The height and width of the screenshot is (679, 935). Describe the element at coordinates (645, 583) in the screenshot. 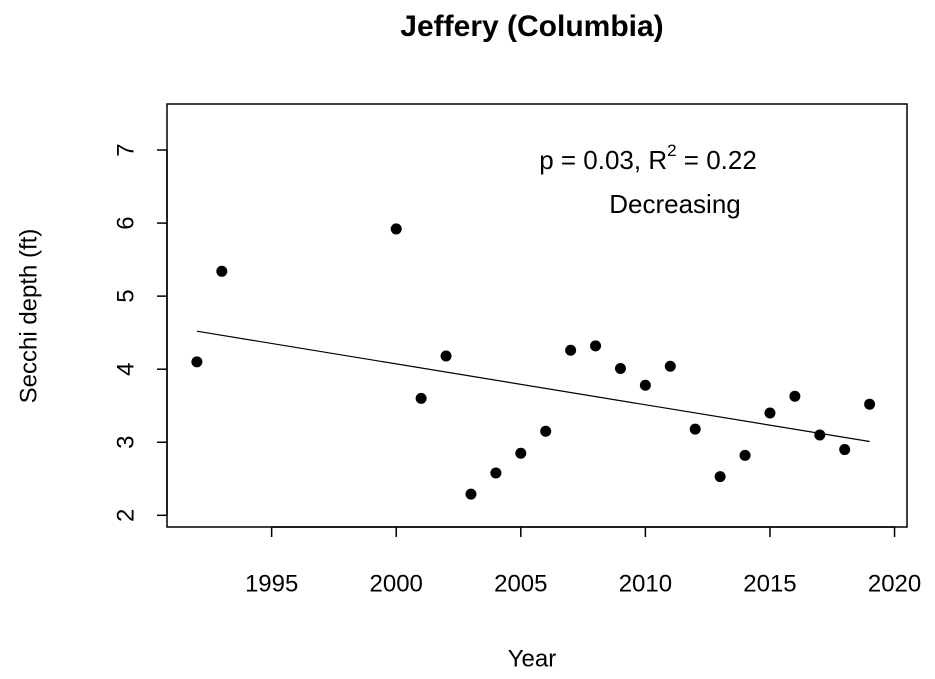

I see `x-tick-label: 2010` at that location.